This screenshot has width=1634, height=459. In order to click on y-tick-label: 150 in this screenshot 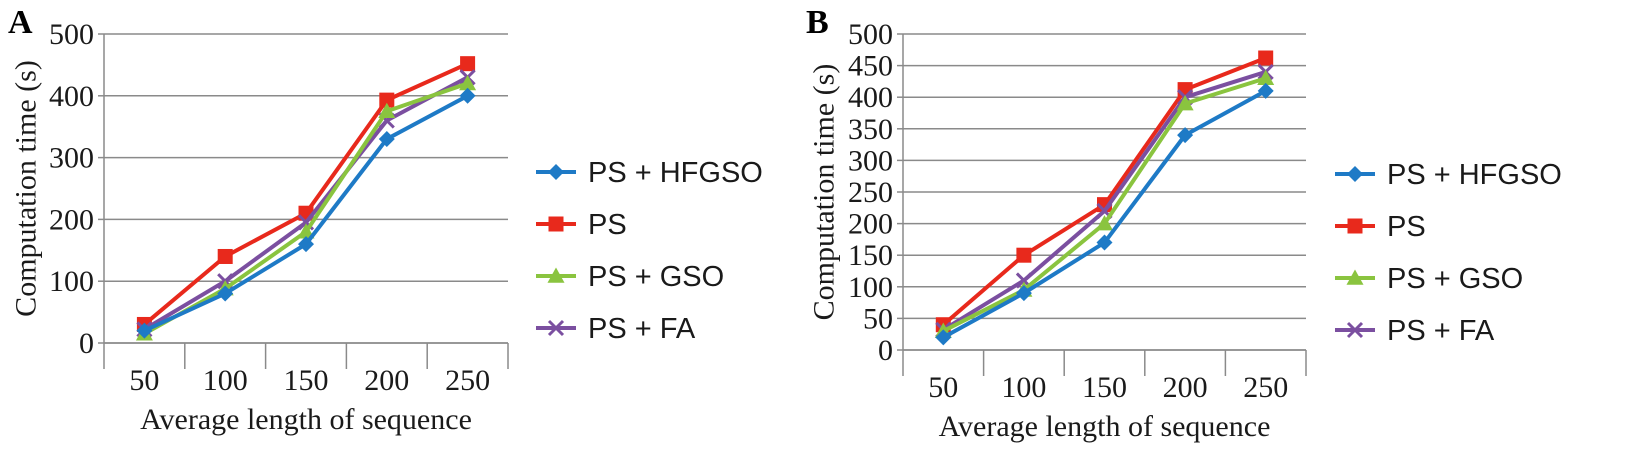, I will do `click(870, 255)`.